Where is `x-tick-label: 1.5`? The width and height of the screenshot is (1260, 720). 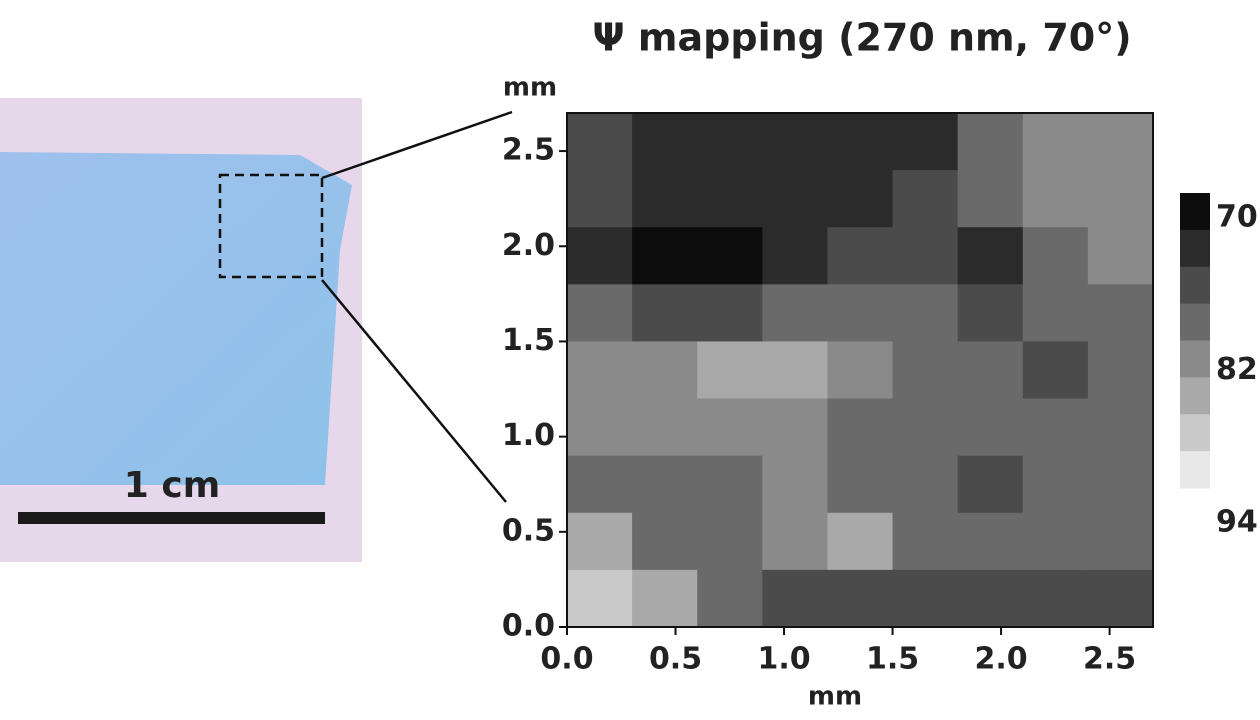
x-tick-label: 1.5 is located at coordinates (892, 659).